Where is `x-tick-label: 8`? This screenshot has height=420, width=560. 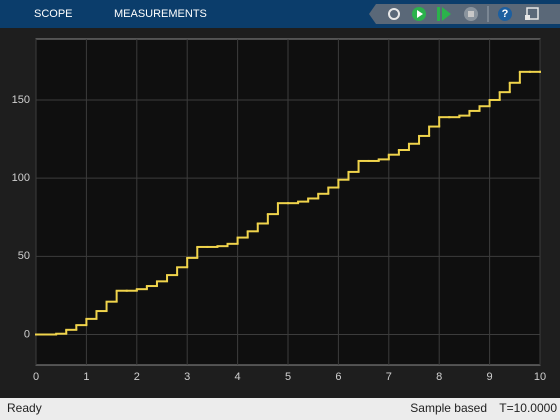 x-tick-label: 8 is located at coordinates (439, 377).